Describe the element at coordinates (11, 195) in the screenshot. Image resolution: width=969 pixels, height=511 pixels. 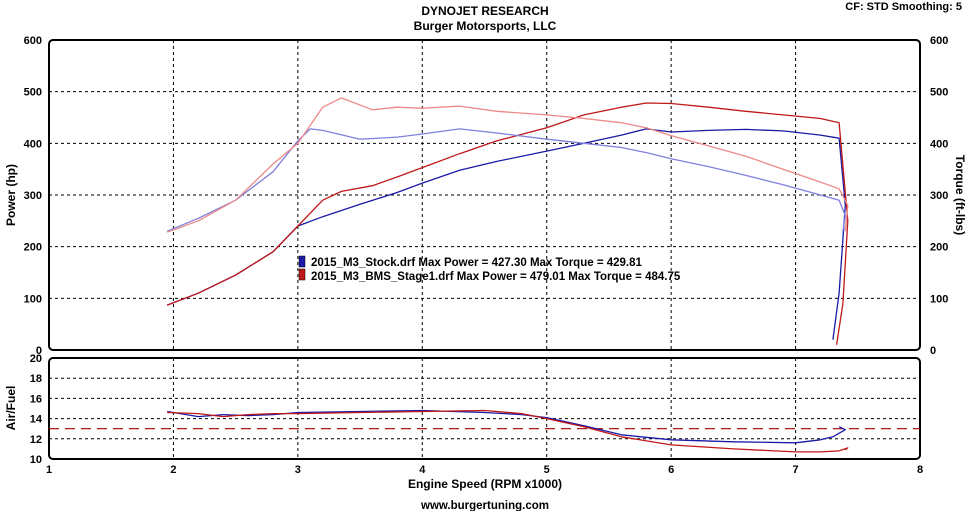
I see `power-axis-label: Power (hp)` at that location.